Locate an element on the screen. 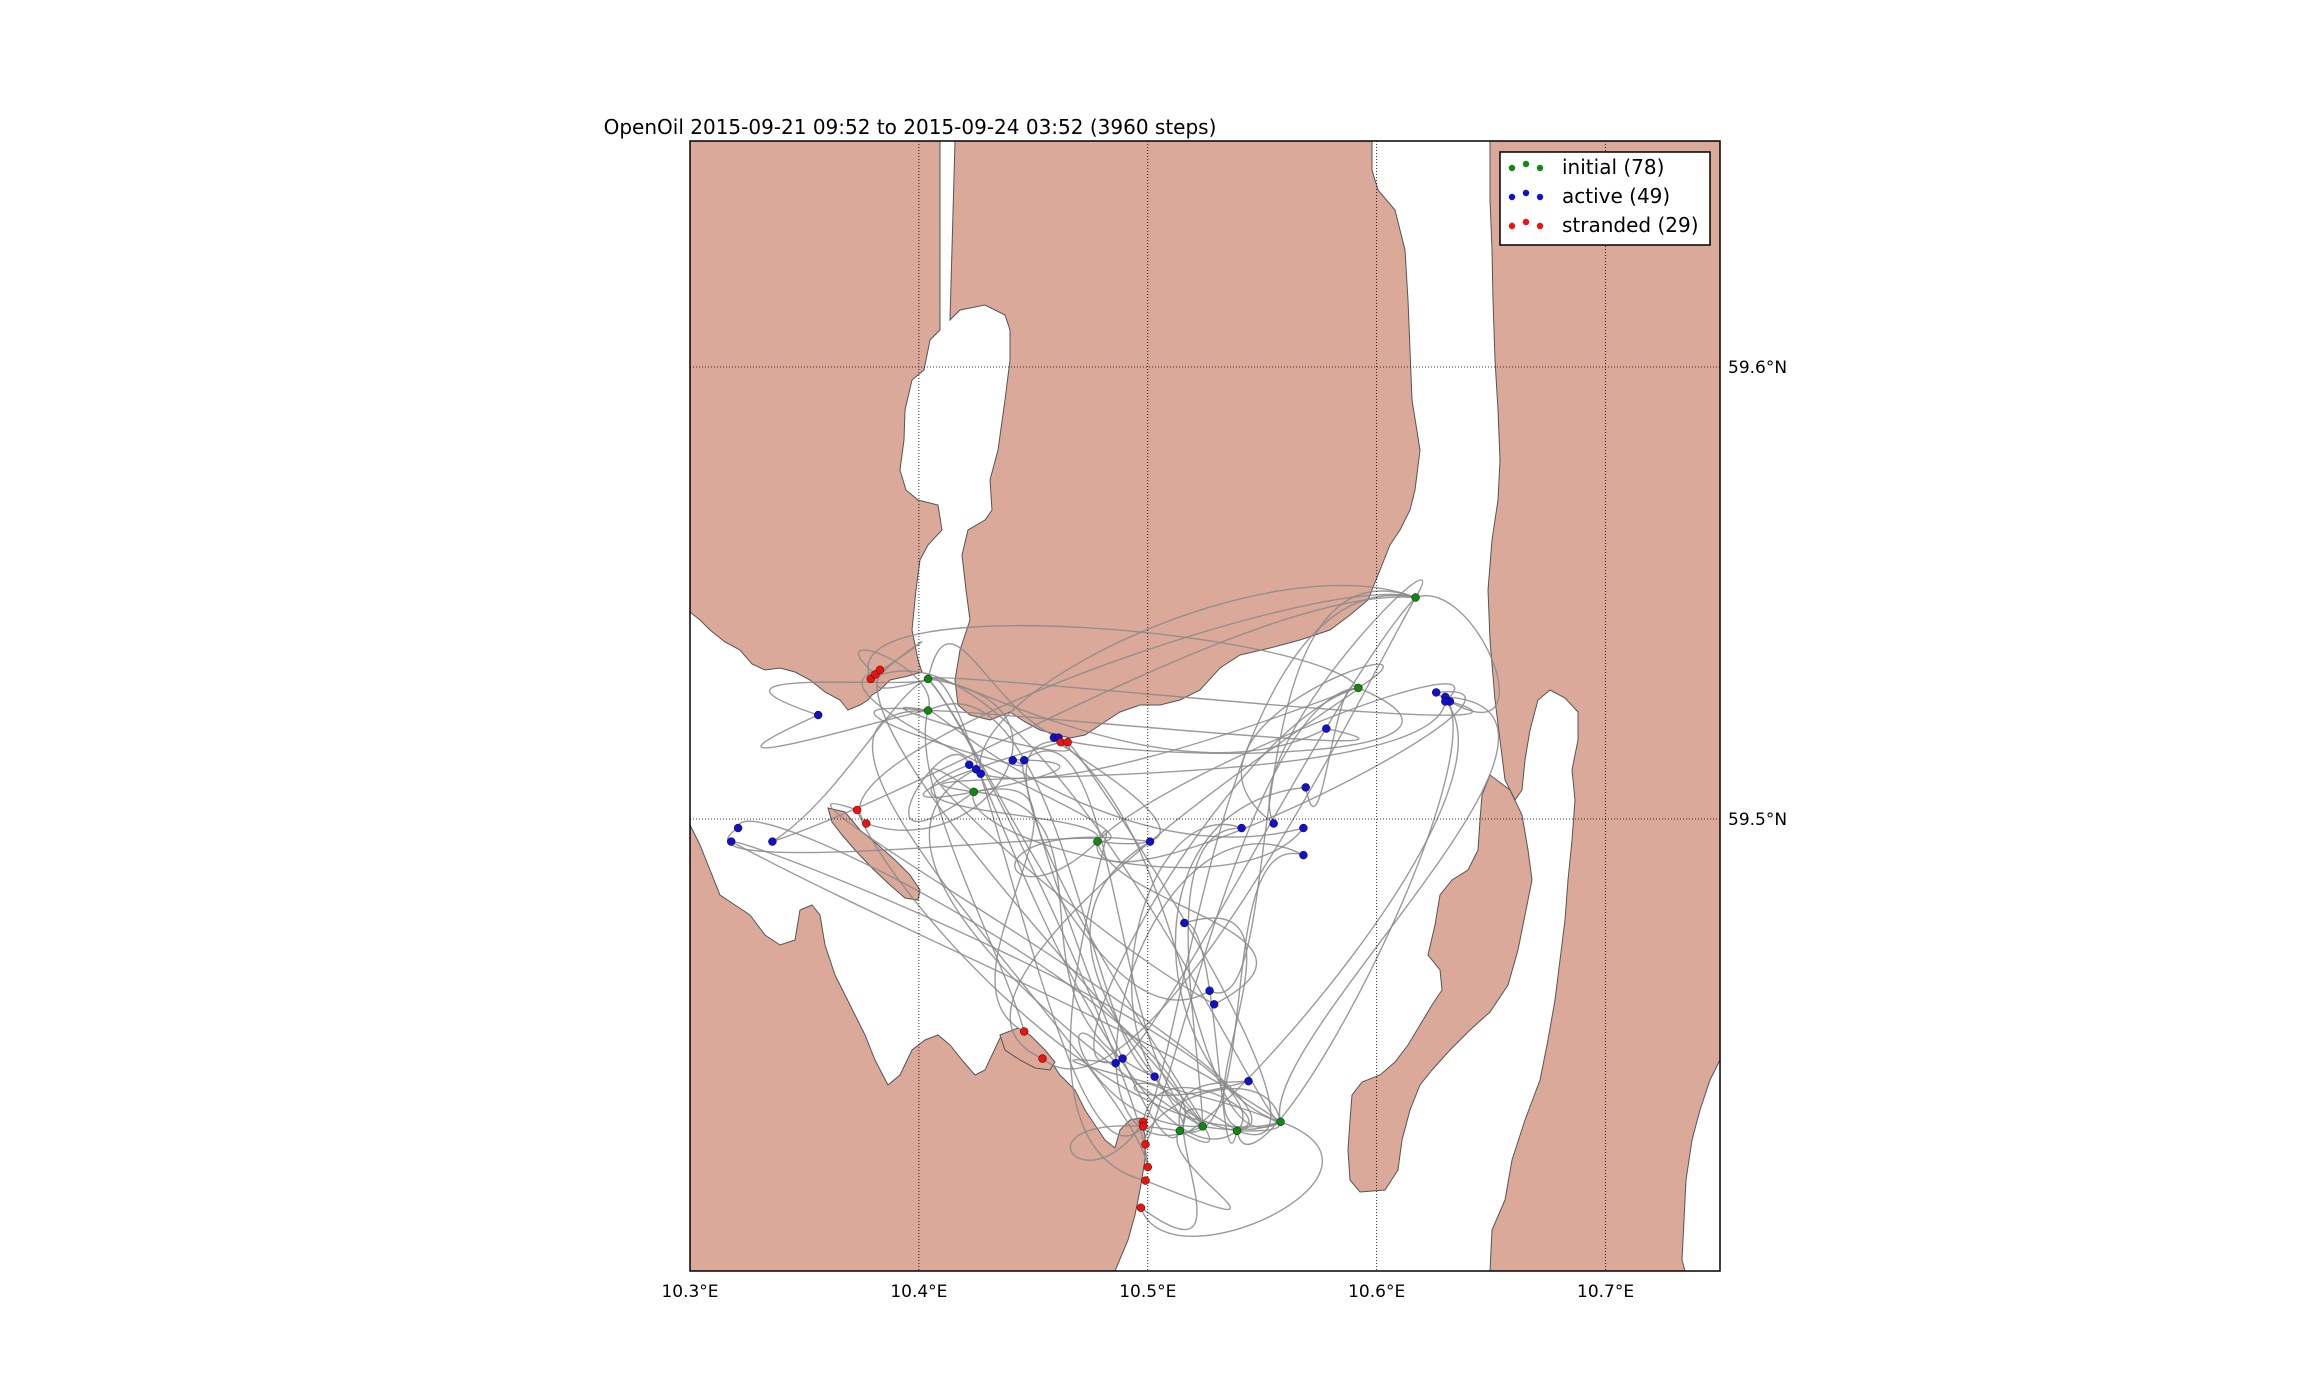  lat-tick-label: 59.5°N is located at coordinates (1757, 820).